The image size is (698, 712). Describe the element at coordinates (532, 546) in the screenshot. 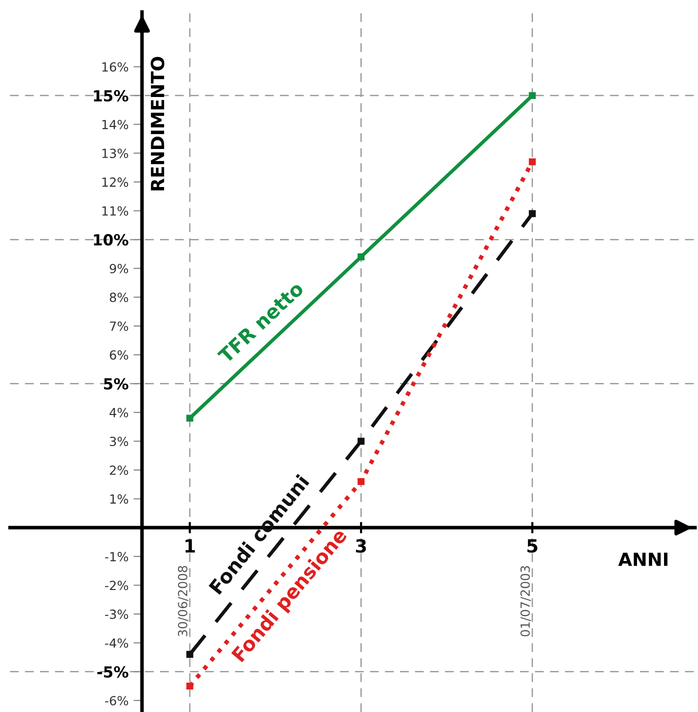

I see `x-tick-label: 5` at that location.